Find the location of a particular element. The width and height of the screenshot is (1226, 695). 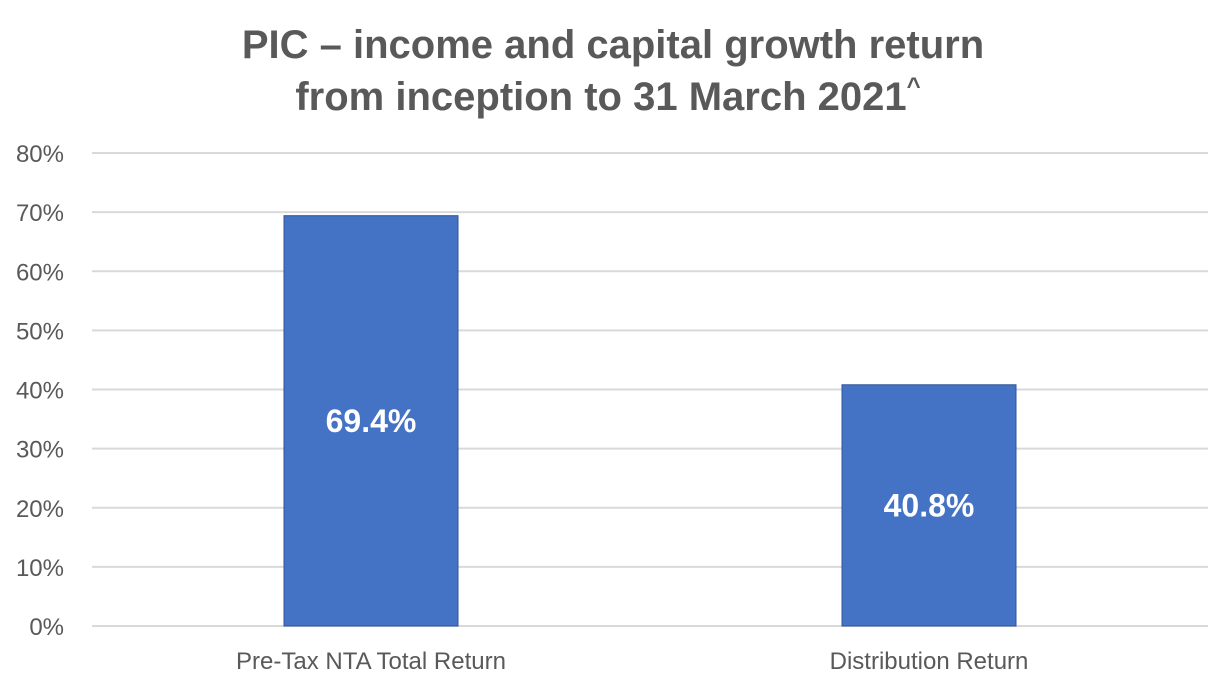

bar-data-label: 69.4% is located at coordinates (371, 421).